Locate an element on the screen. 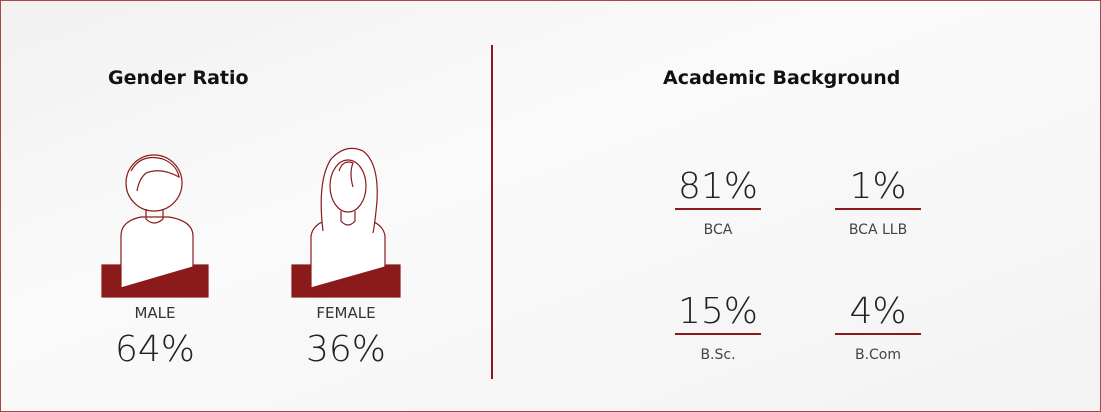  section-title: Gender Ratio is located at coordinates (178, 78).